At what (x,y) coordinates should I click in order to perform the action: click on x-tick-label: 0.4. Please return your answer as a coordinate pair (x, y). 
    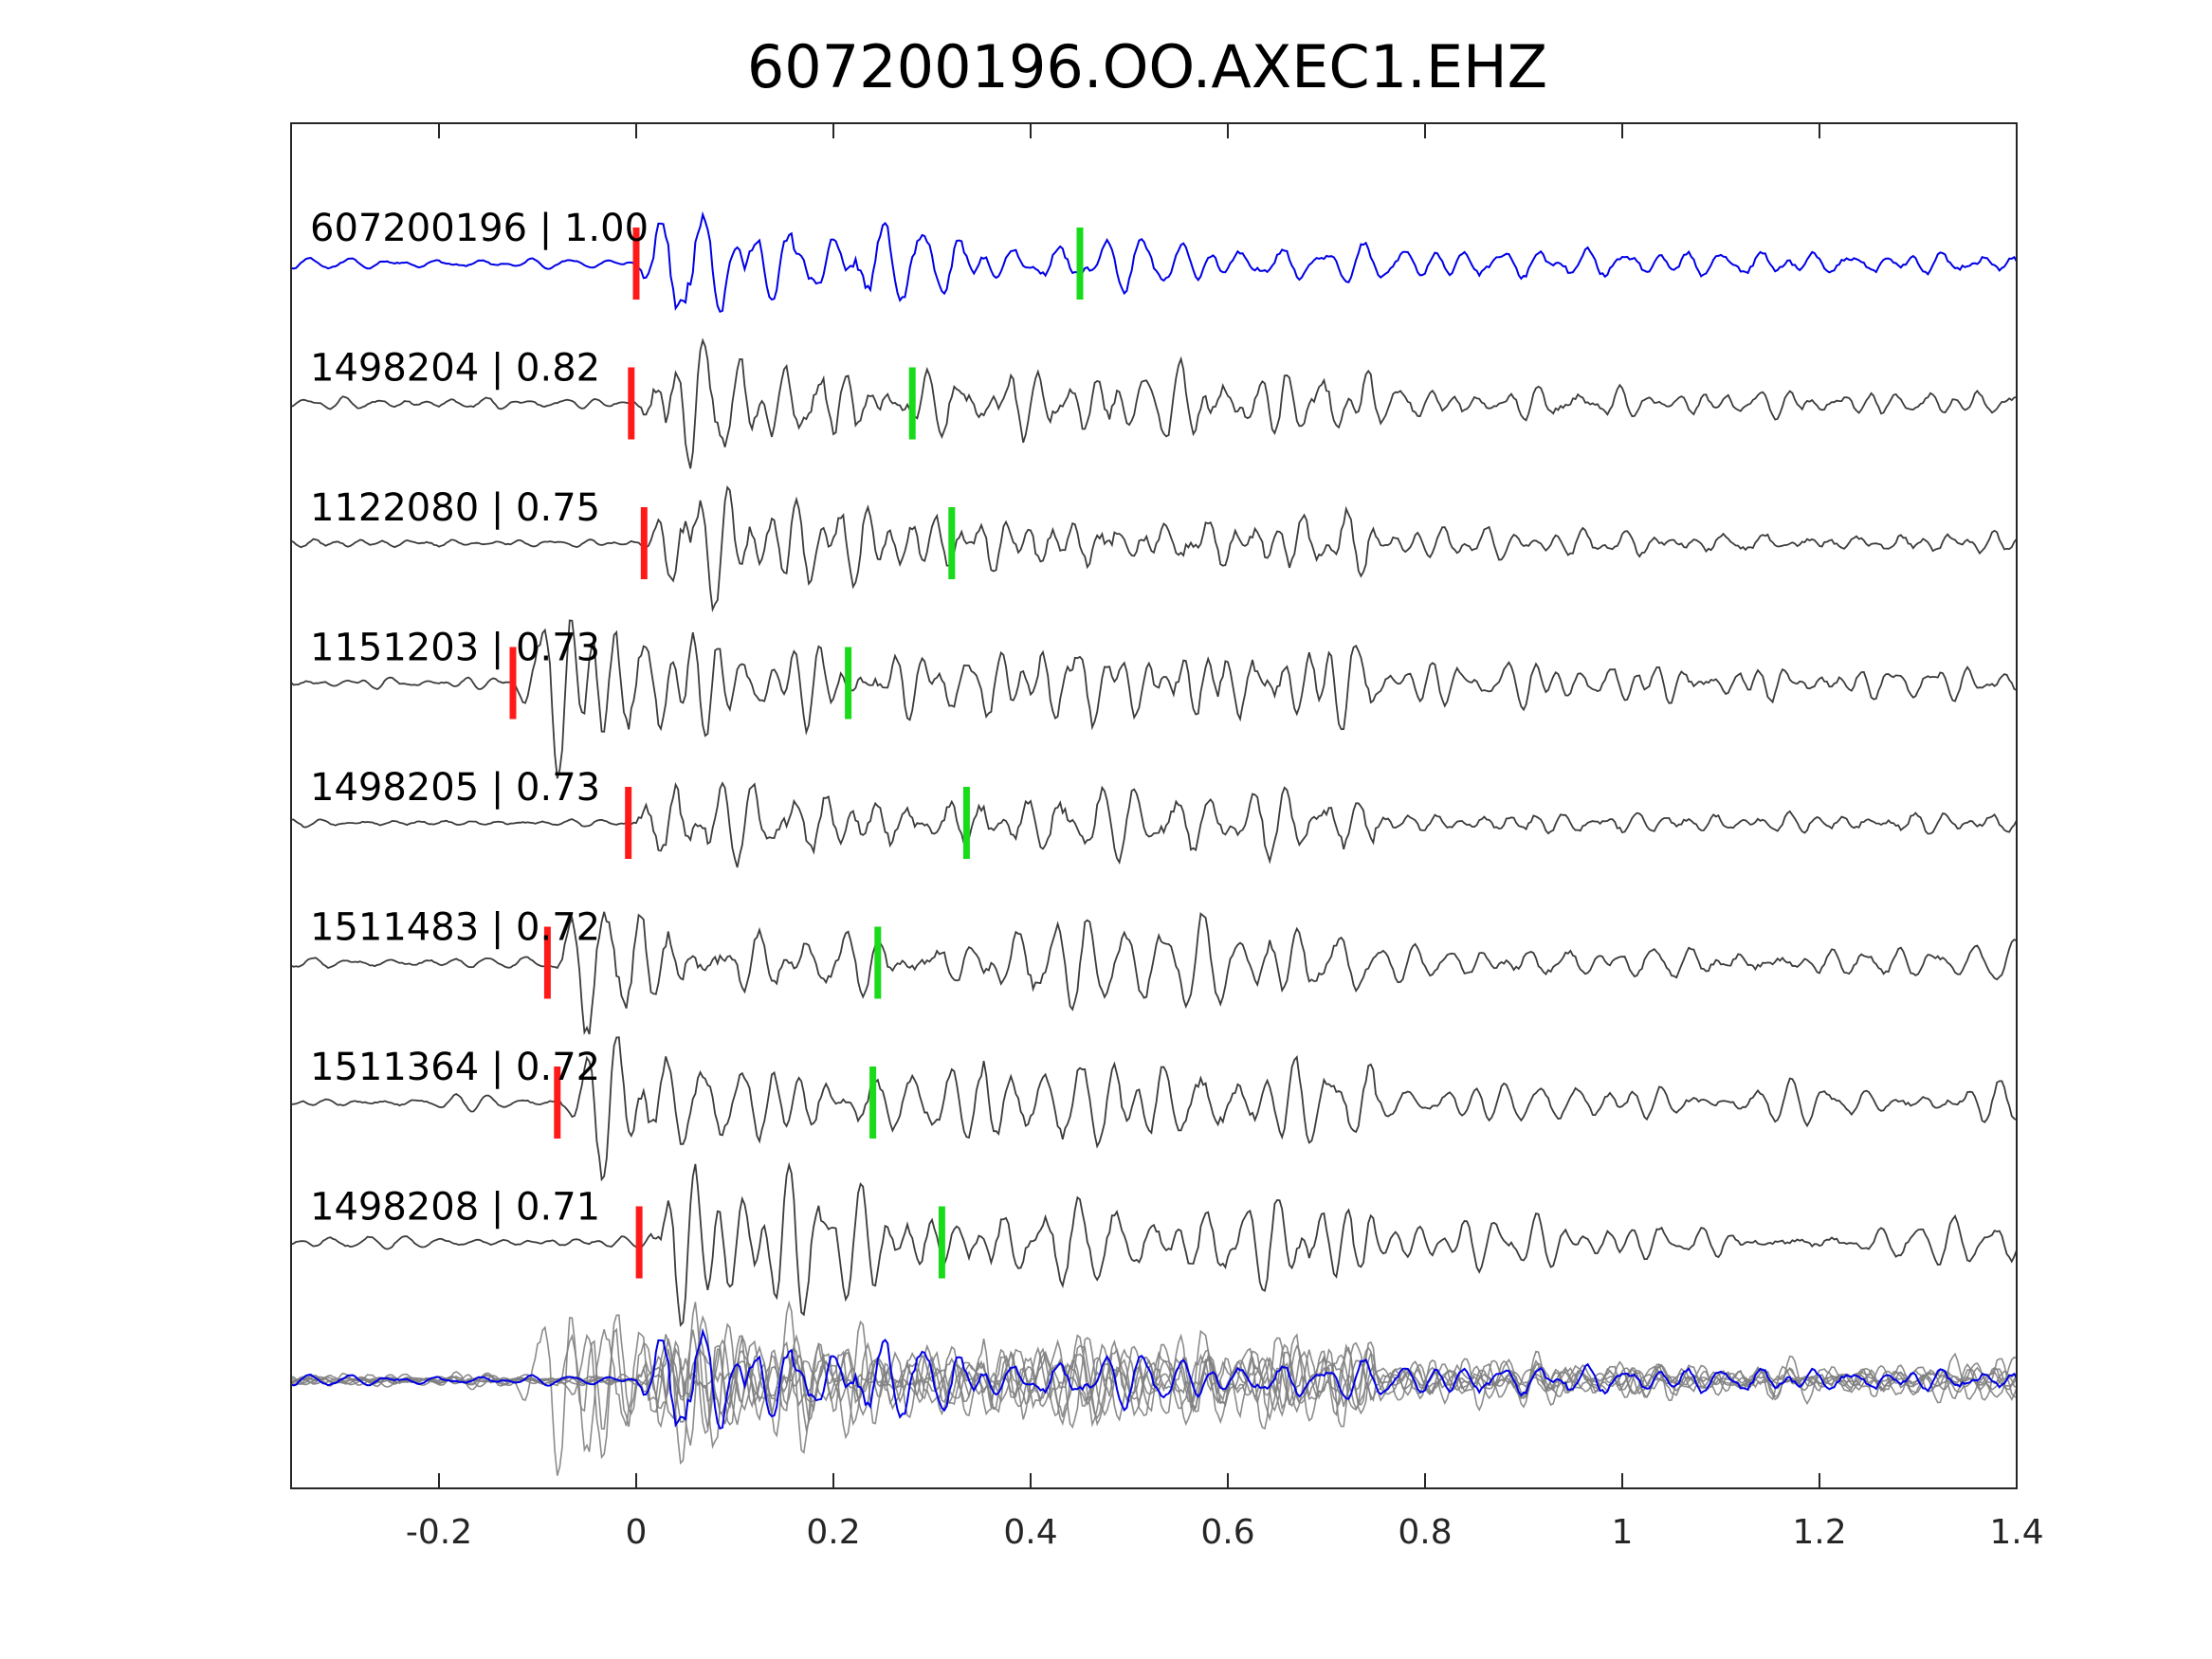
    Looking at the image, I should click on (1030, 1532).